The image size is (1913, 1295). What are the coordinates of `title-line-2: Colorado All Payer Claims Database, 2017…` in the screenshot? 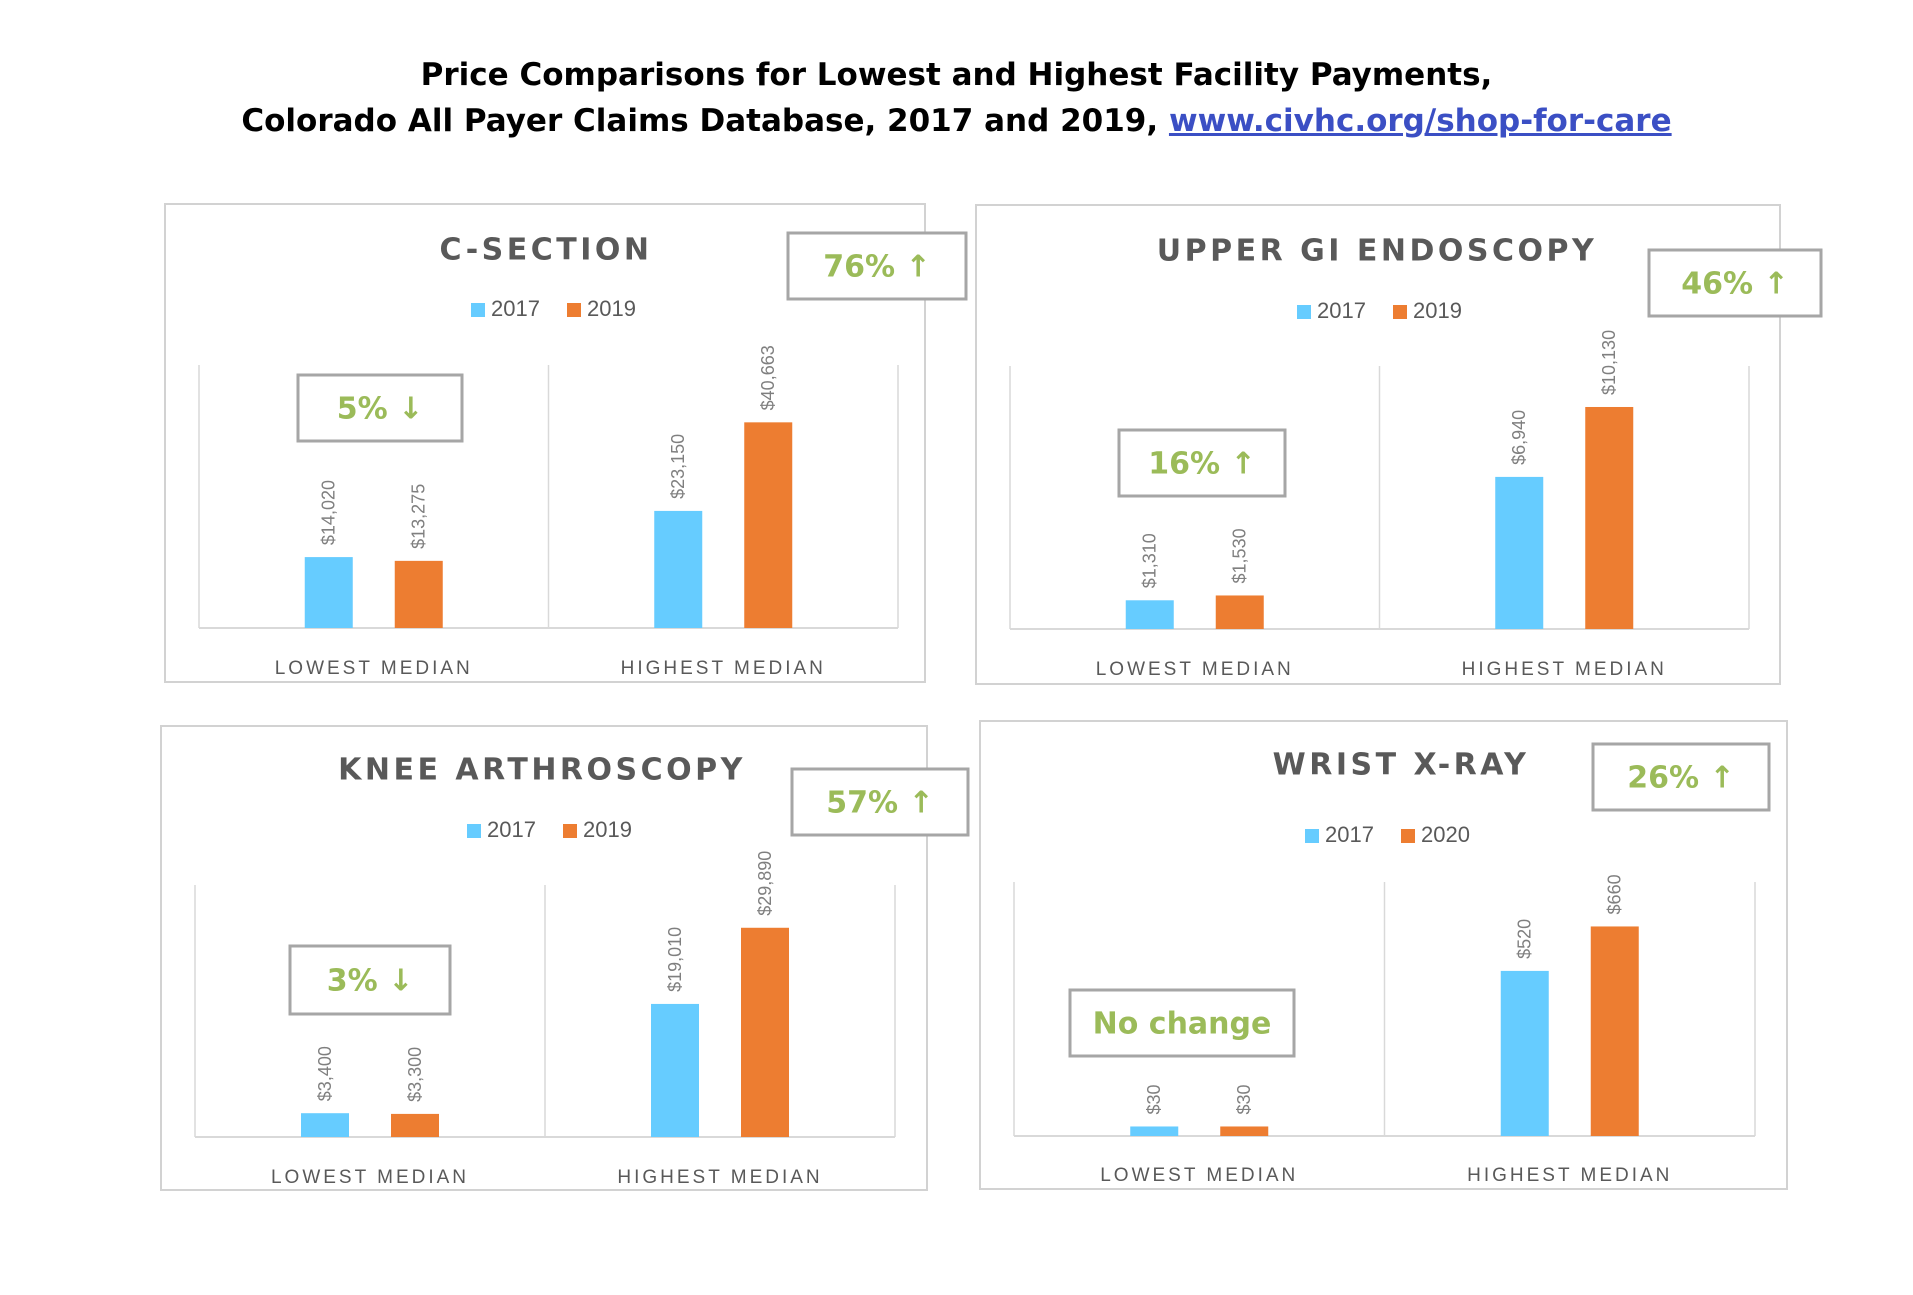 It's located at (956, 121).